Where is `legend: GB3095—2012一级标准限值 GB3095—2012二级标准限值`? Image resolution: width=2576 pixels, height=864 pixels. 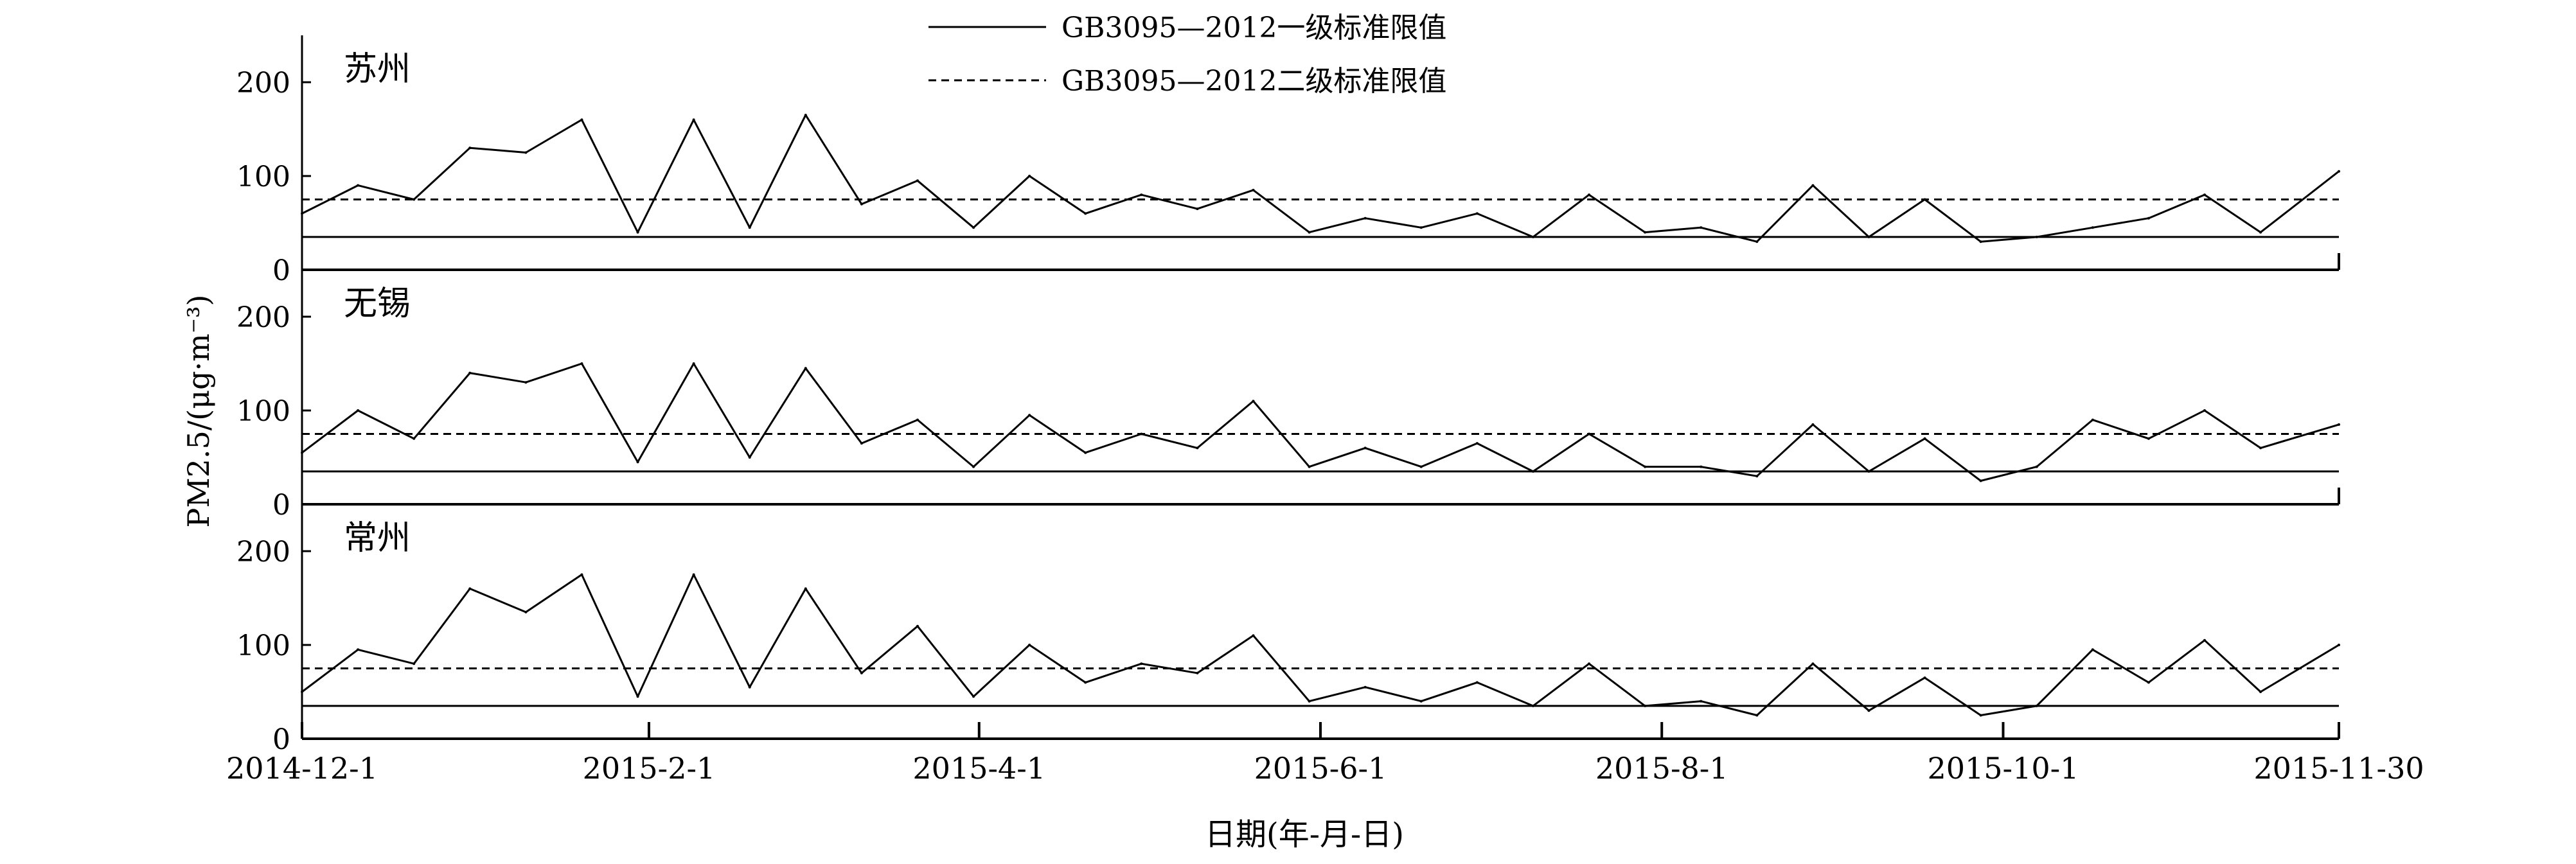 legend: GB3095—2012一级标准限值 GB3095—2012二级标准限值 is located at coordinates (1187, 55).